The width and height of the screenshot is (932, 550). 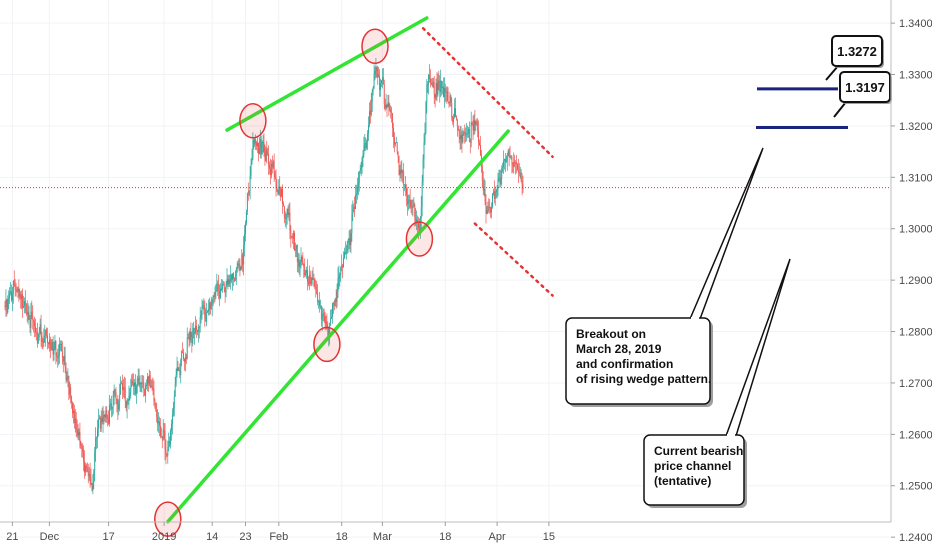 What do you see at coordinates (619, 349) in the screenshot?
I see `callout-line: March 28, 2019` at bounding box center [619, 349].